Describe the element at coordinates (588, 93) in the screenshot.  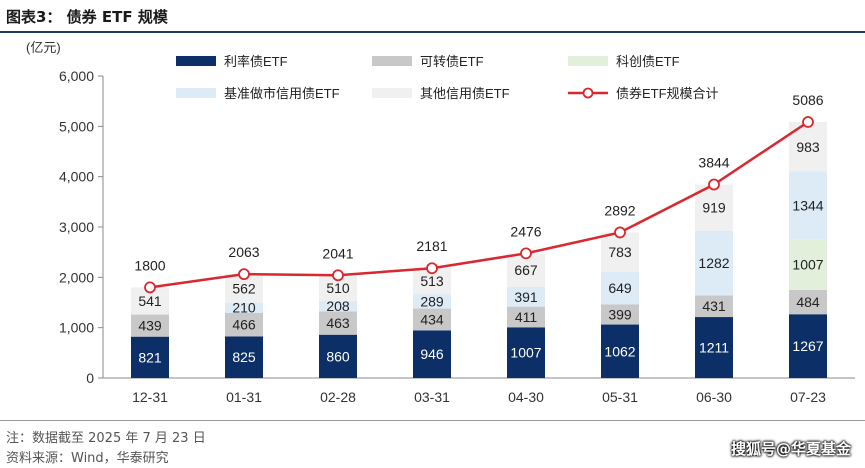
I see `legend-line-marker` at that location.